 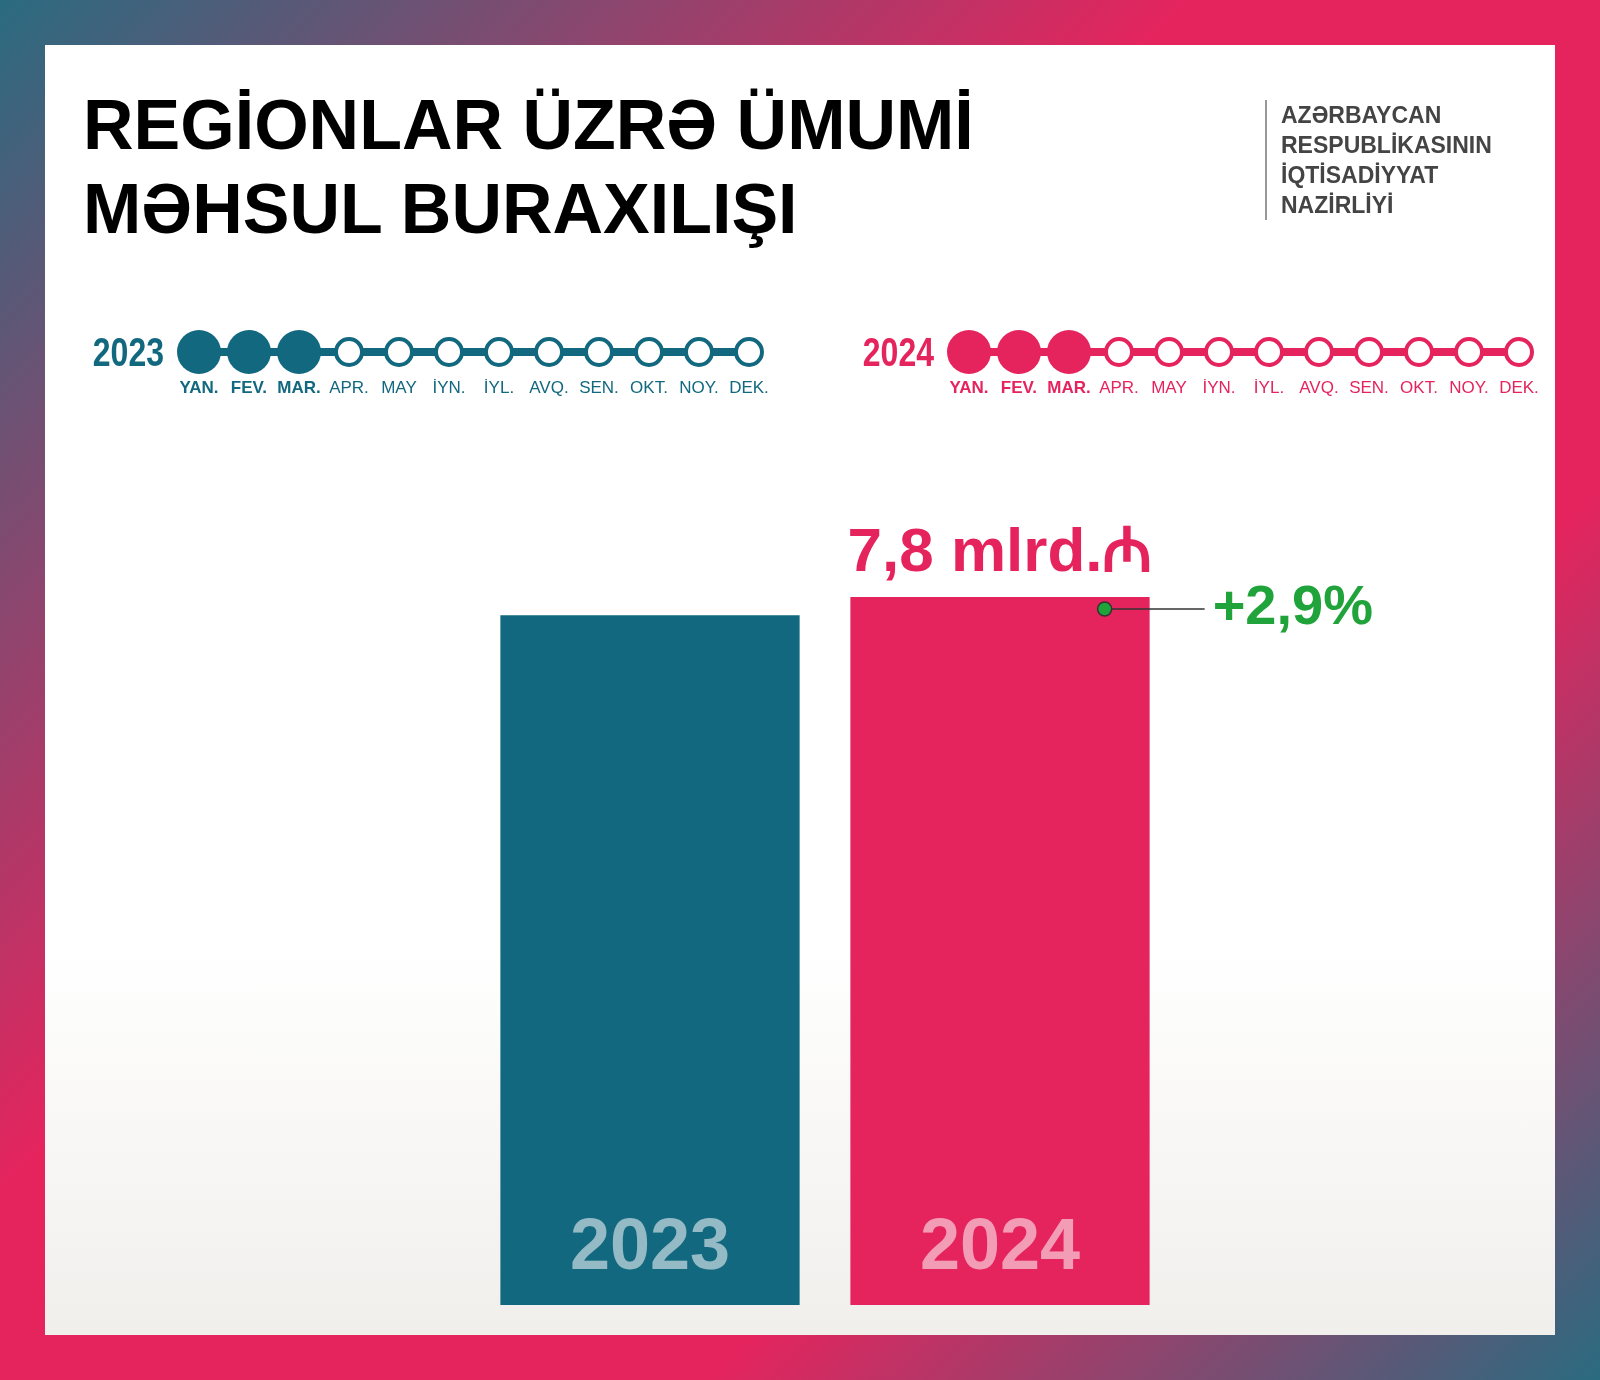 I want to click on text: 2024, so click(x=1000, y=1243).